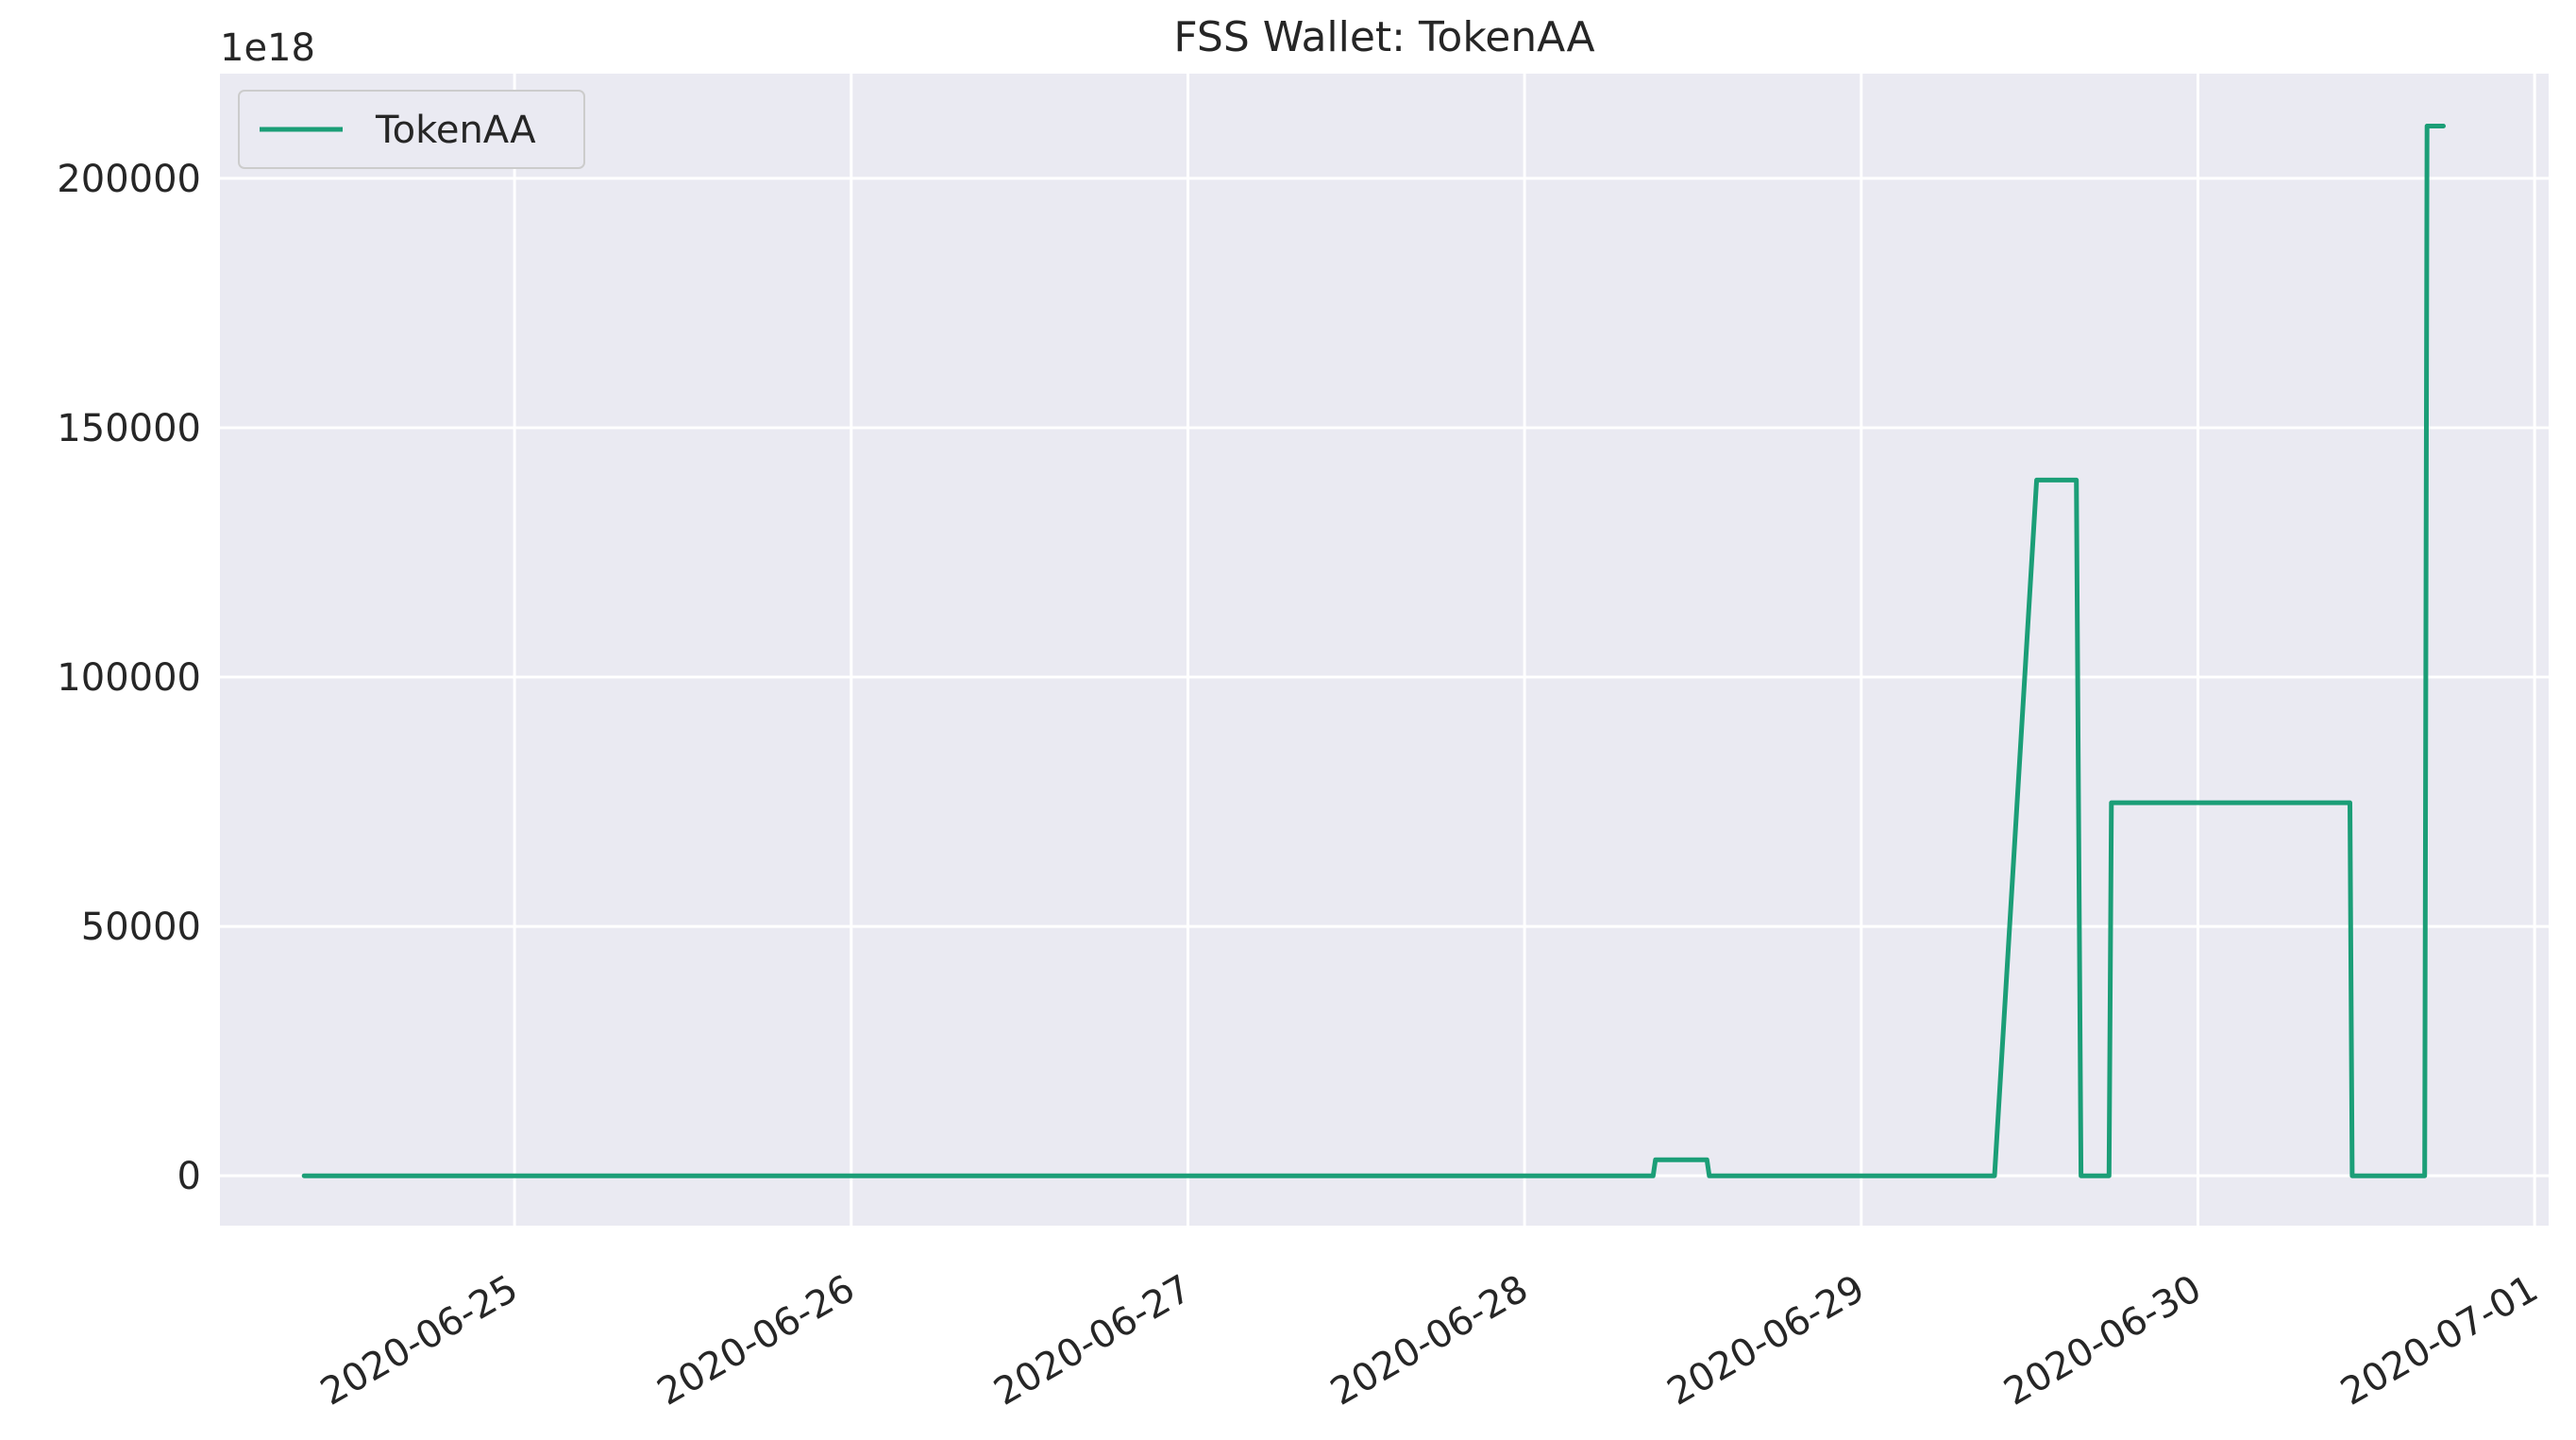 The image size is (2576, 1440). I want to click on y-tick-label: 0, so click(189, 1176).